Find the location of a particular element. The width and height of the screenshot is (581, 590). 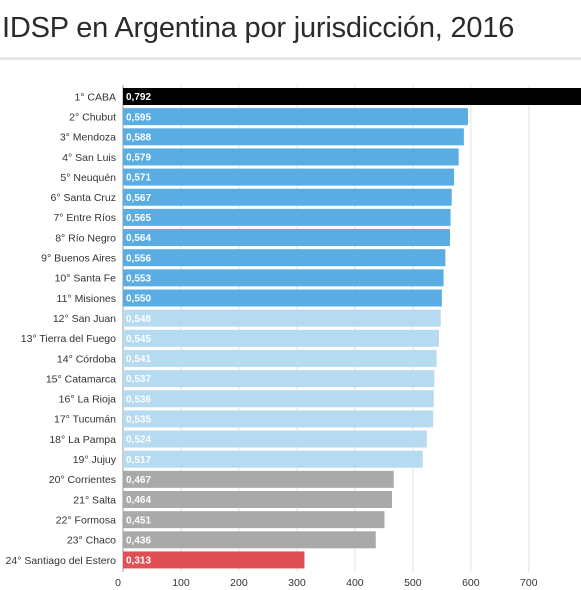

category-label-12: 12° San Juan is located at coordinates (84, 319).